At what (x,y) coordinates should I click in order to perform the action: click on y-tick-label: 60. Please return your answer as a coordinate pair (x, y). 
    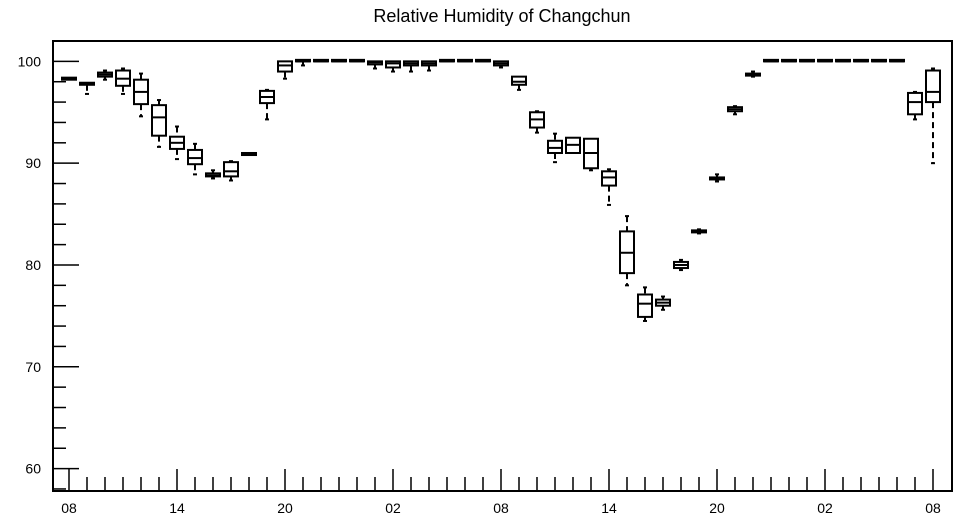
    Looking at the image, I should click on (33, 469).